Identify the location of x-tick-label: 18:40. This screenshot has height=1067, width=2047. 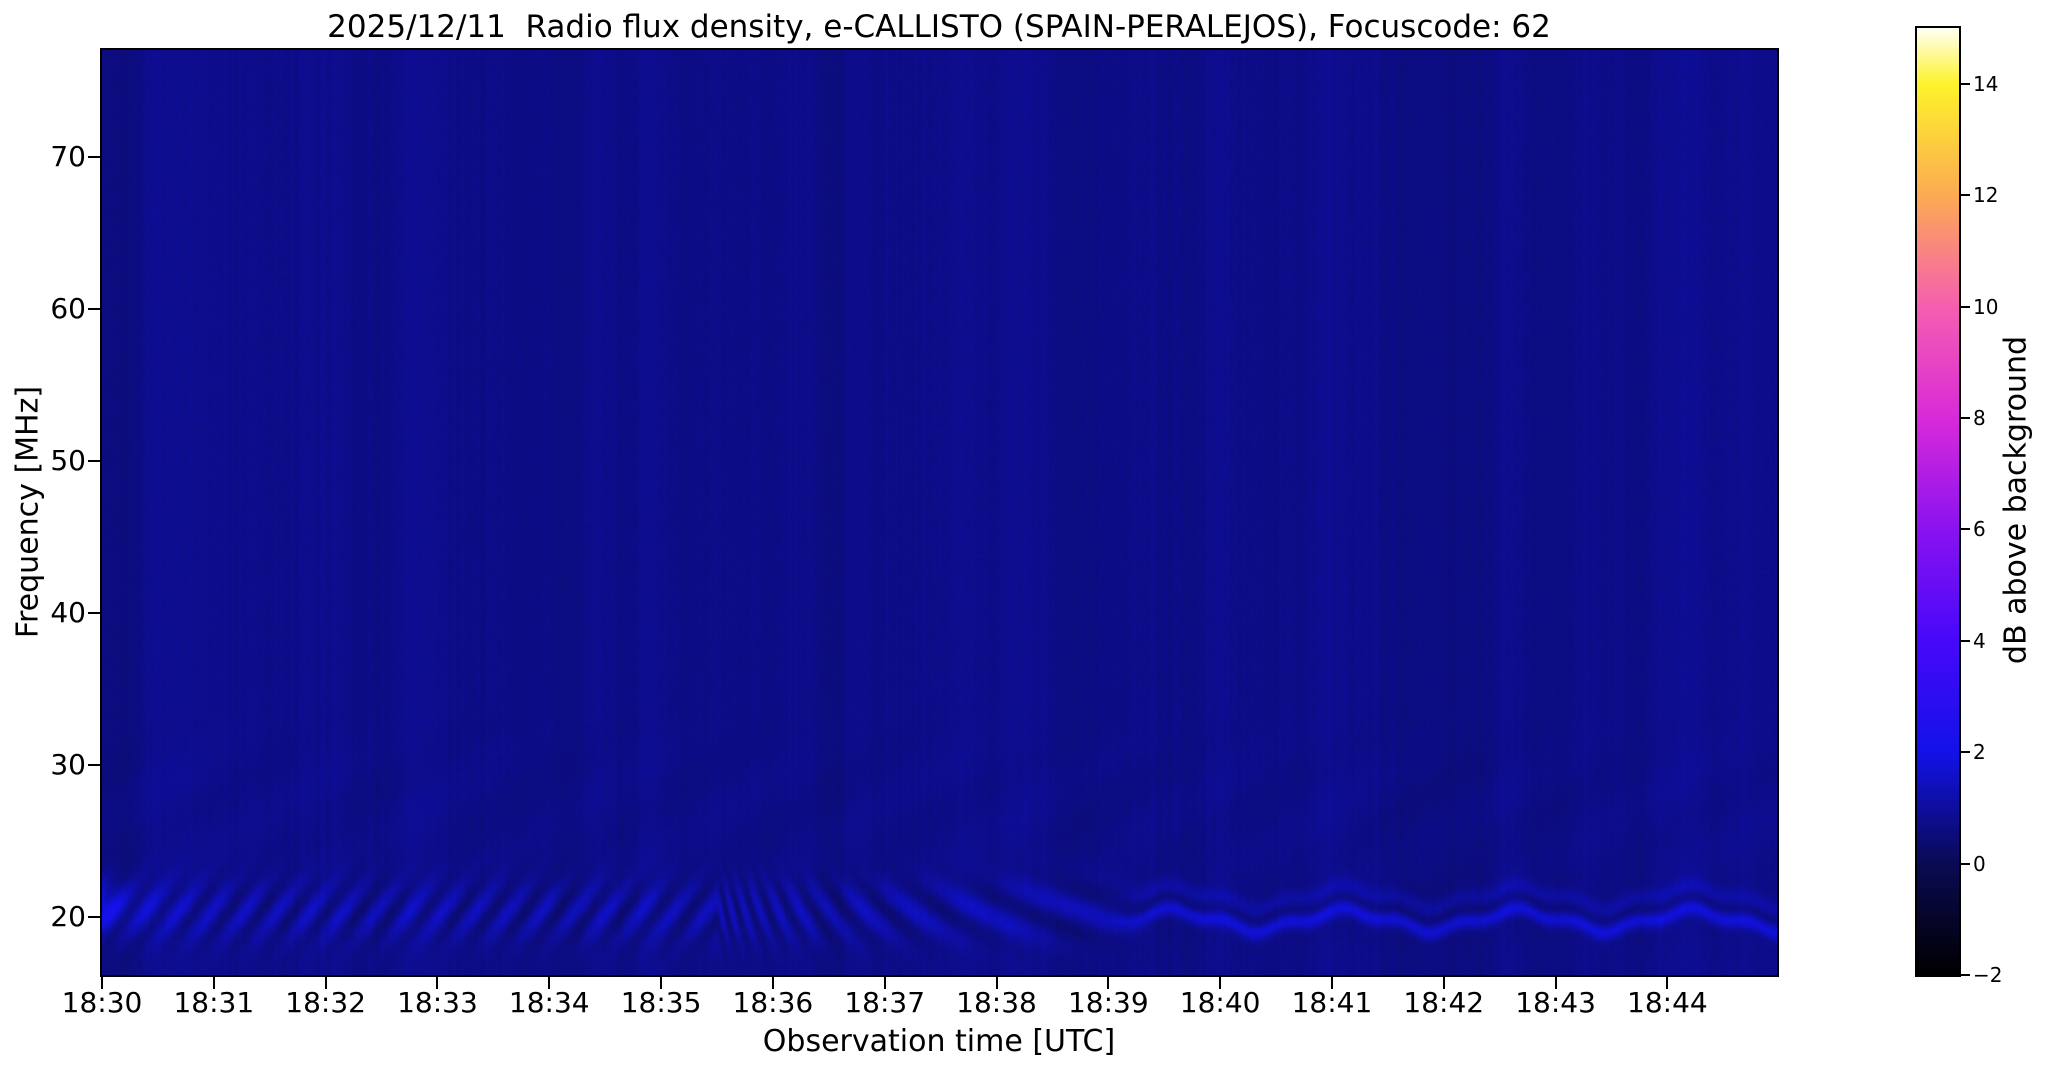
(1220, 1002).